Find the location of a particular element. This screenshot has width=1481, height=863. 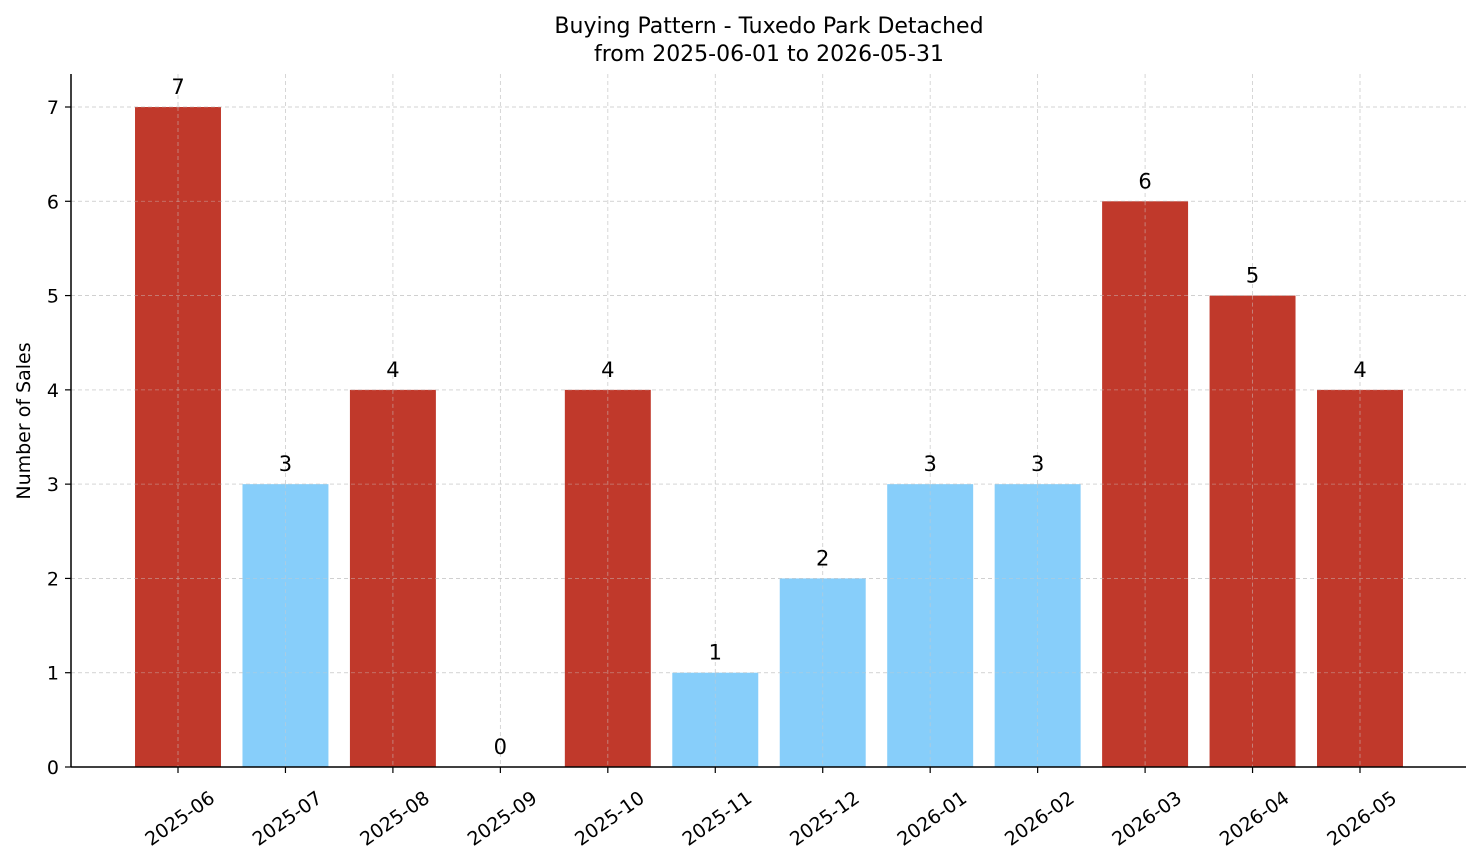

y-tick-label: 0 is located at coordinates (53, 768).